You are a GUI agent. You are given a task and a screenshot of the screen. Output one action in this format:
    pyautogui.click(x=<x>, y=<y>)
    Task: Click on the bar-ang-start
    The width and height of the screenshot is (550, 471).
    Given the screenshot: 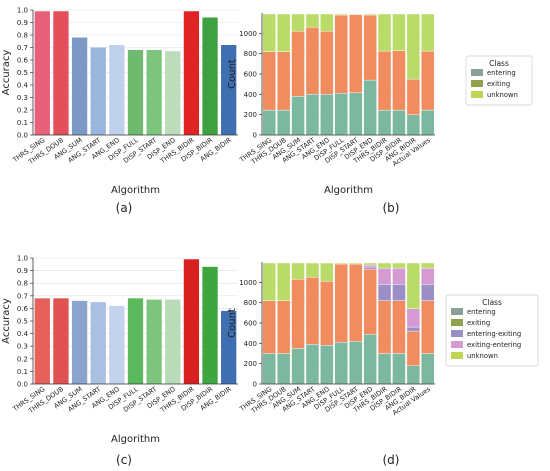 What is the action you would take?
    pyautogui.click(x=98, y=91)
    